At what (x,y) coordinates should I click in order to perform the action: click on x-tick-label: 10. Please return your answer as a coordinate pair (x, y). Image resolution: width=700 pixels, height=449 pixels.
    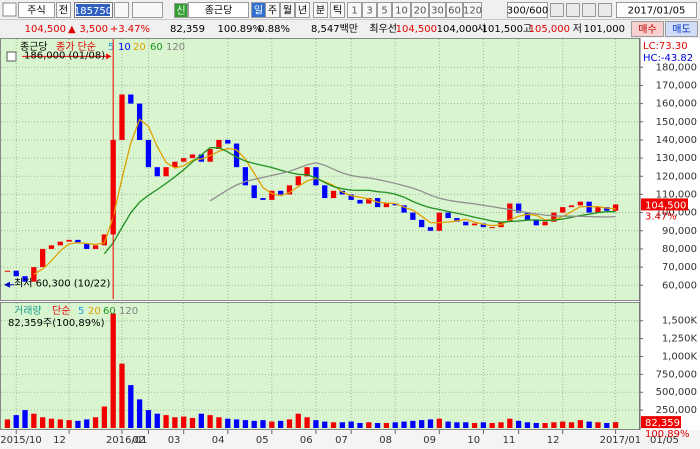
    Looking at the image, I should click on (473, 440).